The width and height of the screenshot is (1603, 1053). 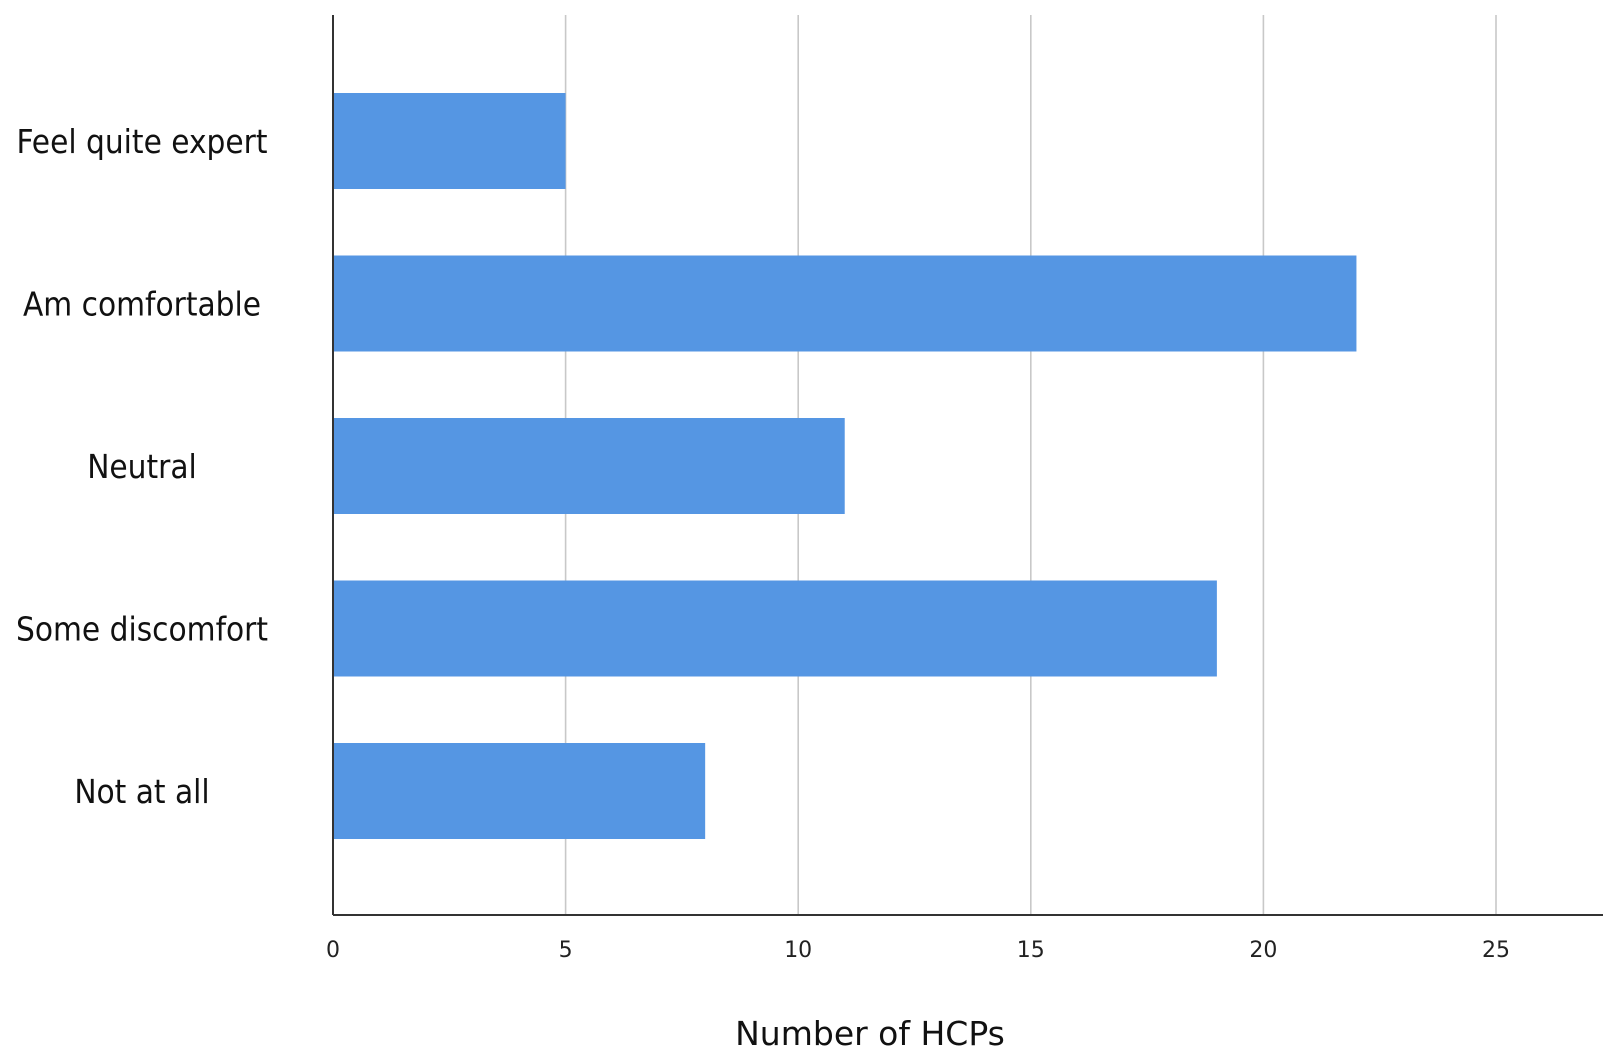 I want to click on category-label: Am comfortable, so click(x=142, y=304).